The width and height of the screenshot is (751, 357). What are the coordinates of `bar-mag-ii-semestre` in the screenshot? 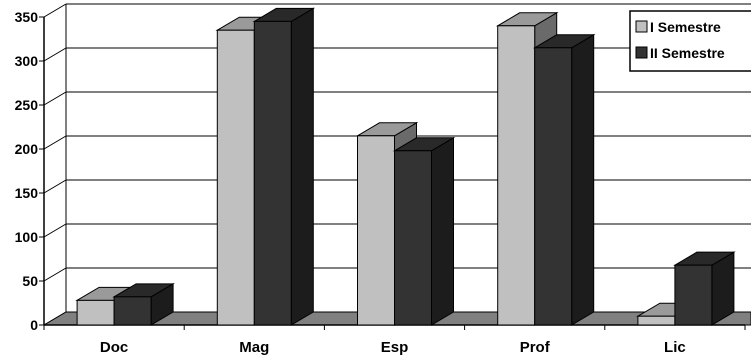 It's located at (284, 166).